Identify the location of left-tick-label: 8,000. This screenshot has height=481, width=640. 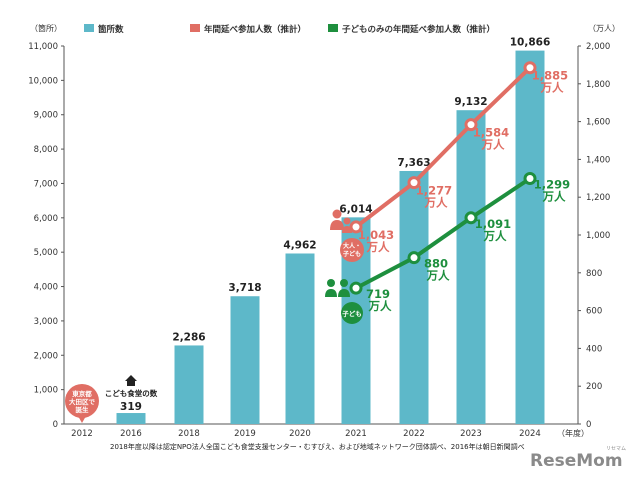
(46, 150).